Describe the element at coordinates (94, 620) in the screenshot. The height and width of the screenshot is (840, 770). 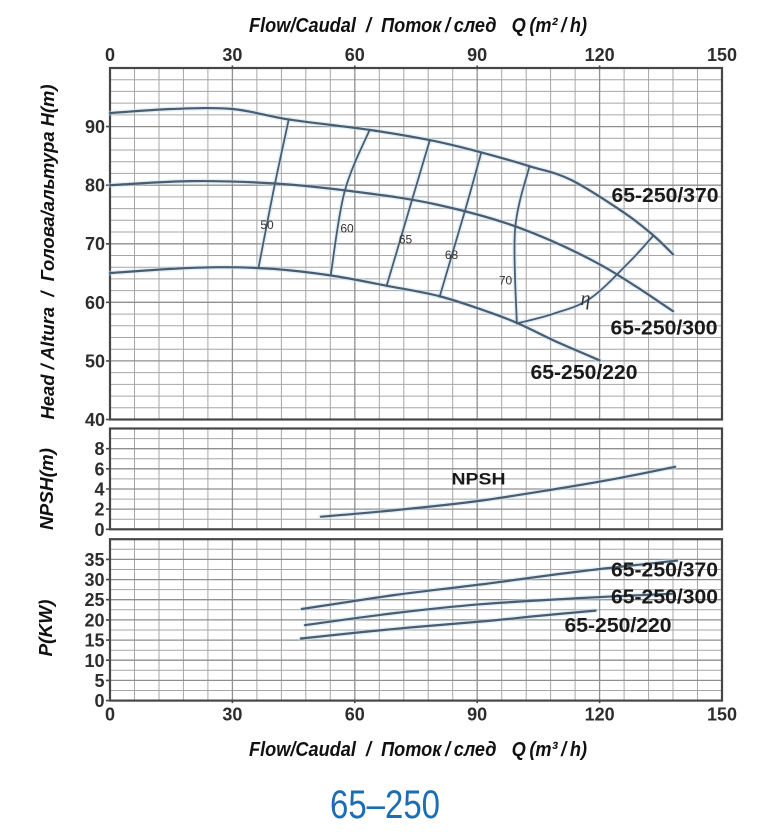
I see `svg-text: 20` at that location.